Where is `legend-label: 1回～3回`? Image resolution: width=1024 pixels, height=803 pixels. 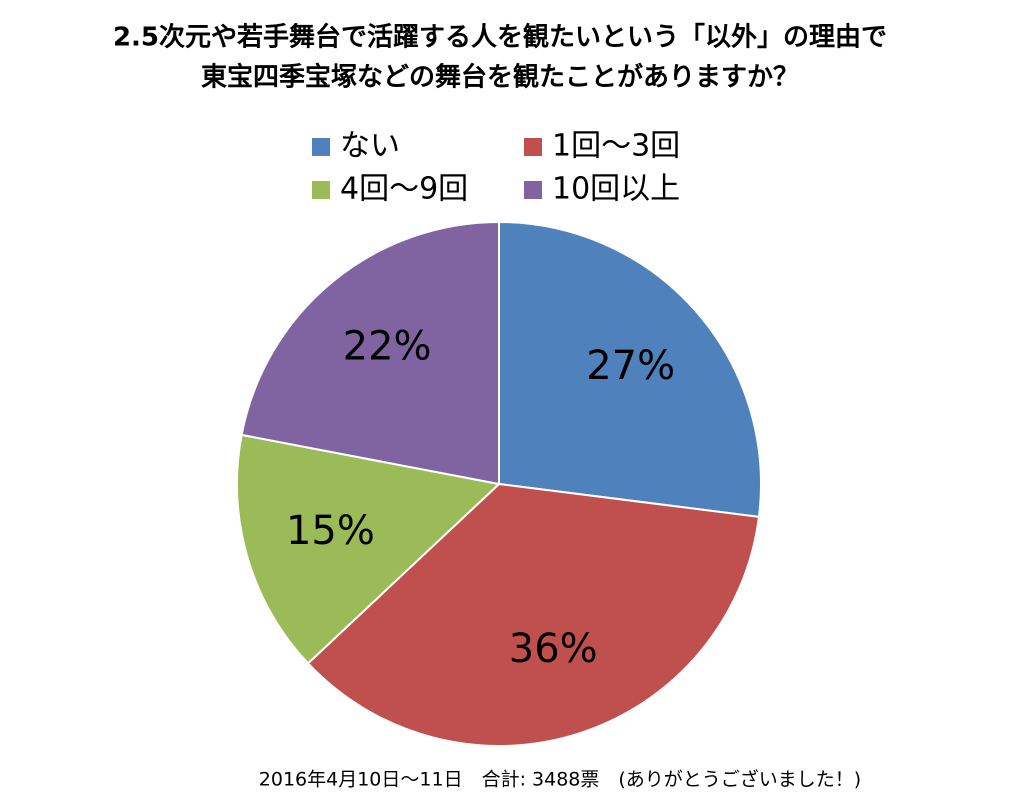
legend-label: 1回～3回 is located at coordinates (616, 146).